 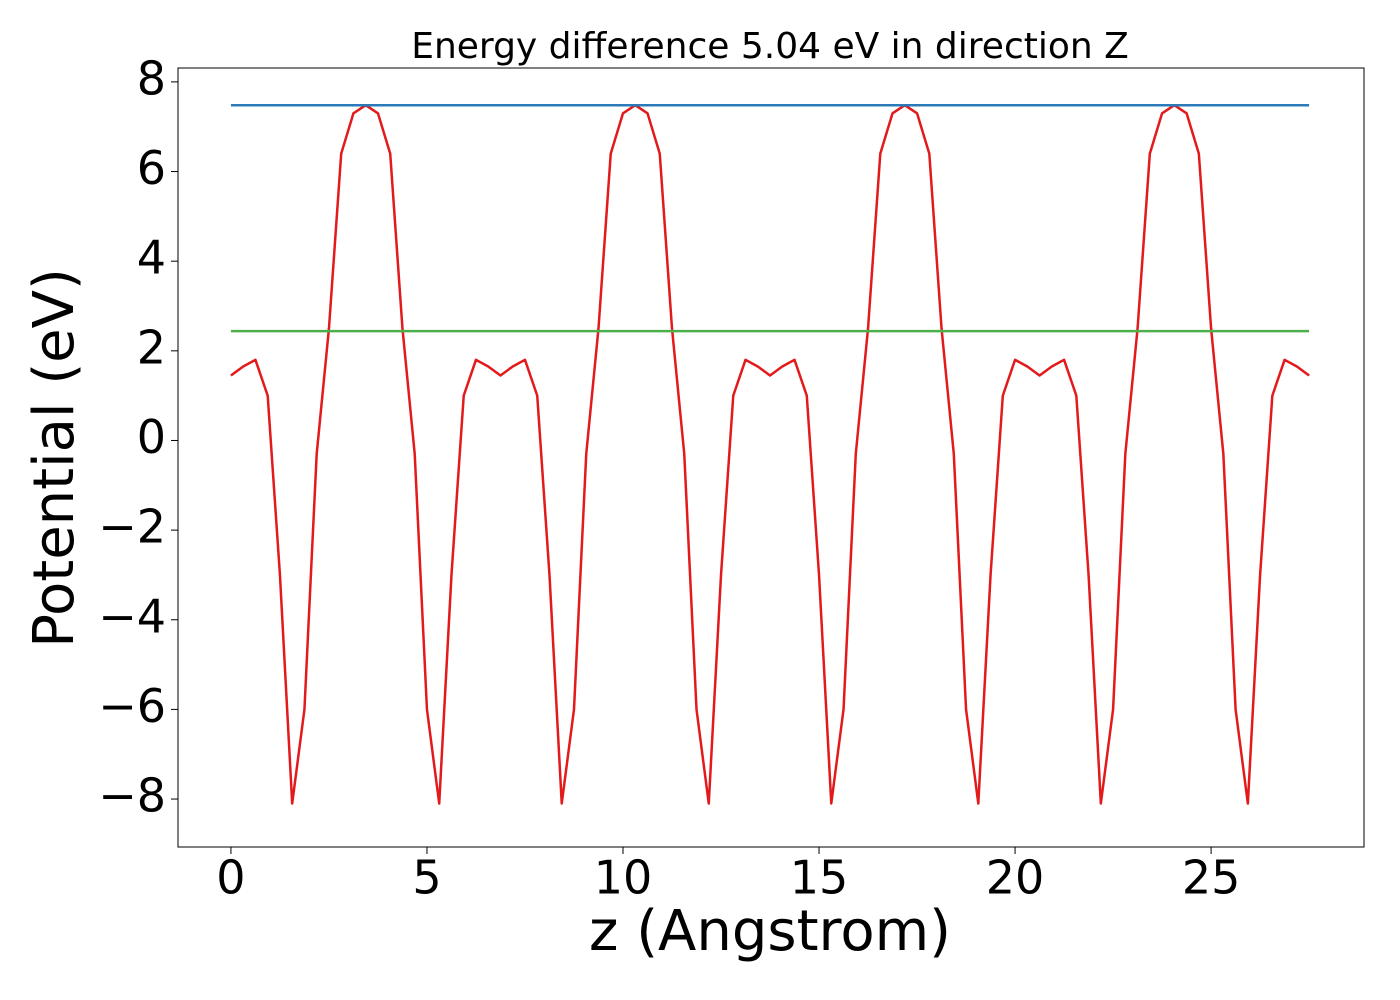 I want to click on y-tick-label: 6, so click(x=151, y=168).